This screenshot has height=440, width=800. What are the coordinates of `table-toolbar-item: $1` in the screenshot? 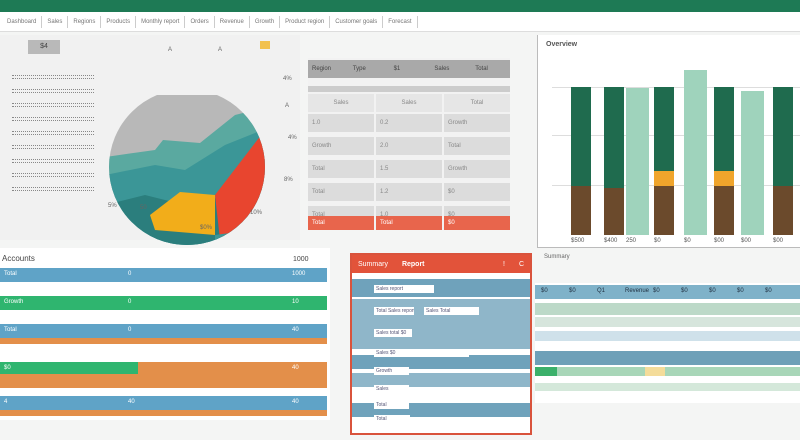 It's located at (409, 69).